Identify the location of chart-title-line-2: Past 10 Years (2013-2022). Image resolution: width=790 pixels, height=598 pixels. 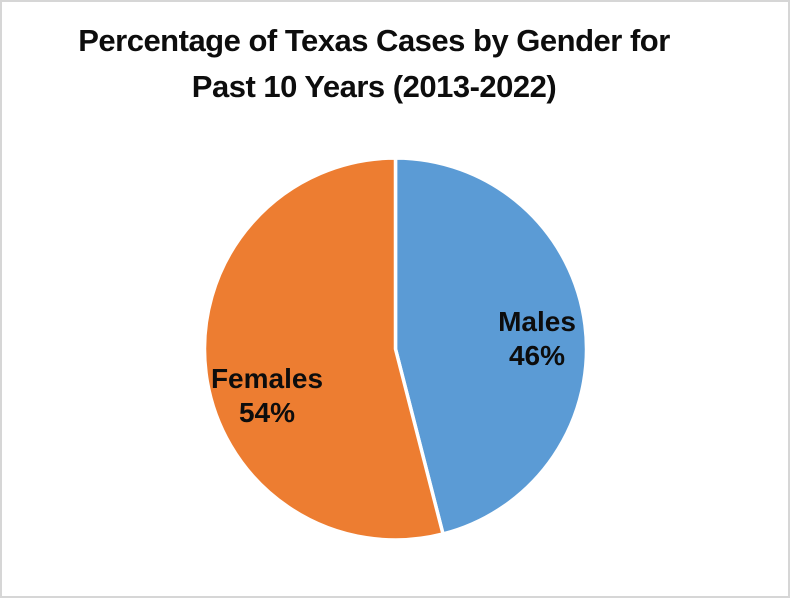
(374, 86).